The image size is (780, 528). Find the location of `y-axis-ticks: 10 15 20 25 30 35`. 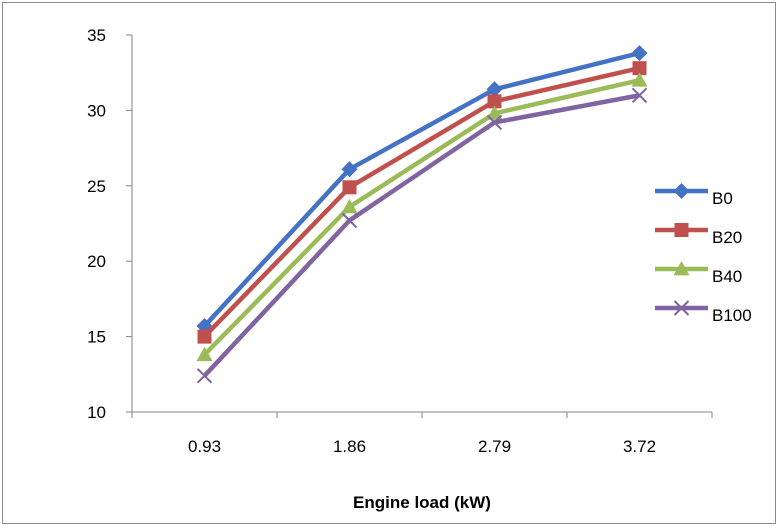

y-axis-ticks: 10 15 20 25 30 35 is located at coordinates (109, 224).